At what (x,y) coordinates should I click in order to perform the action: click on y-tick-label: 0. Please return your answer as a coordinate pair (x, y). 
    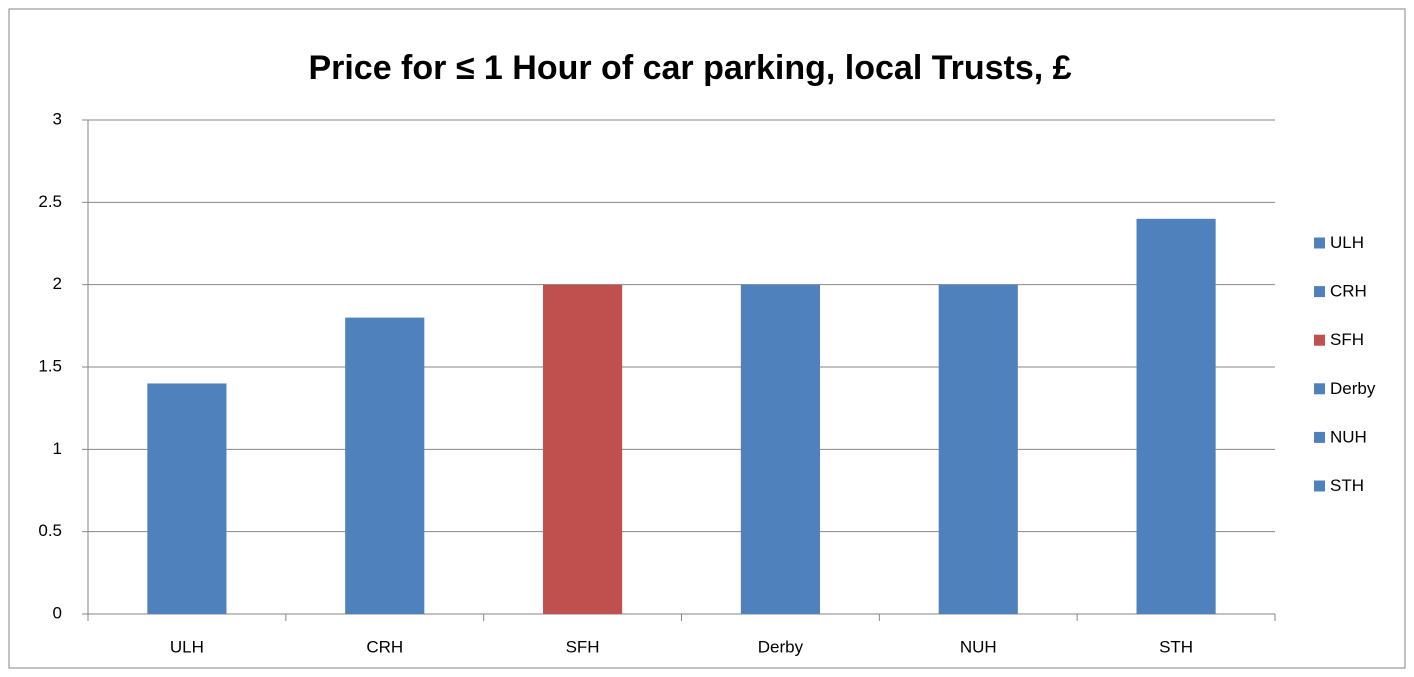
    Looking at the image, I should click on (57, 612).